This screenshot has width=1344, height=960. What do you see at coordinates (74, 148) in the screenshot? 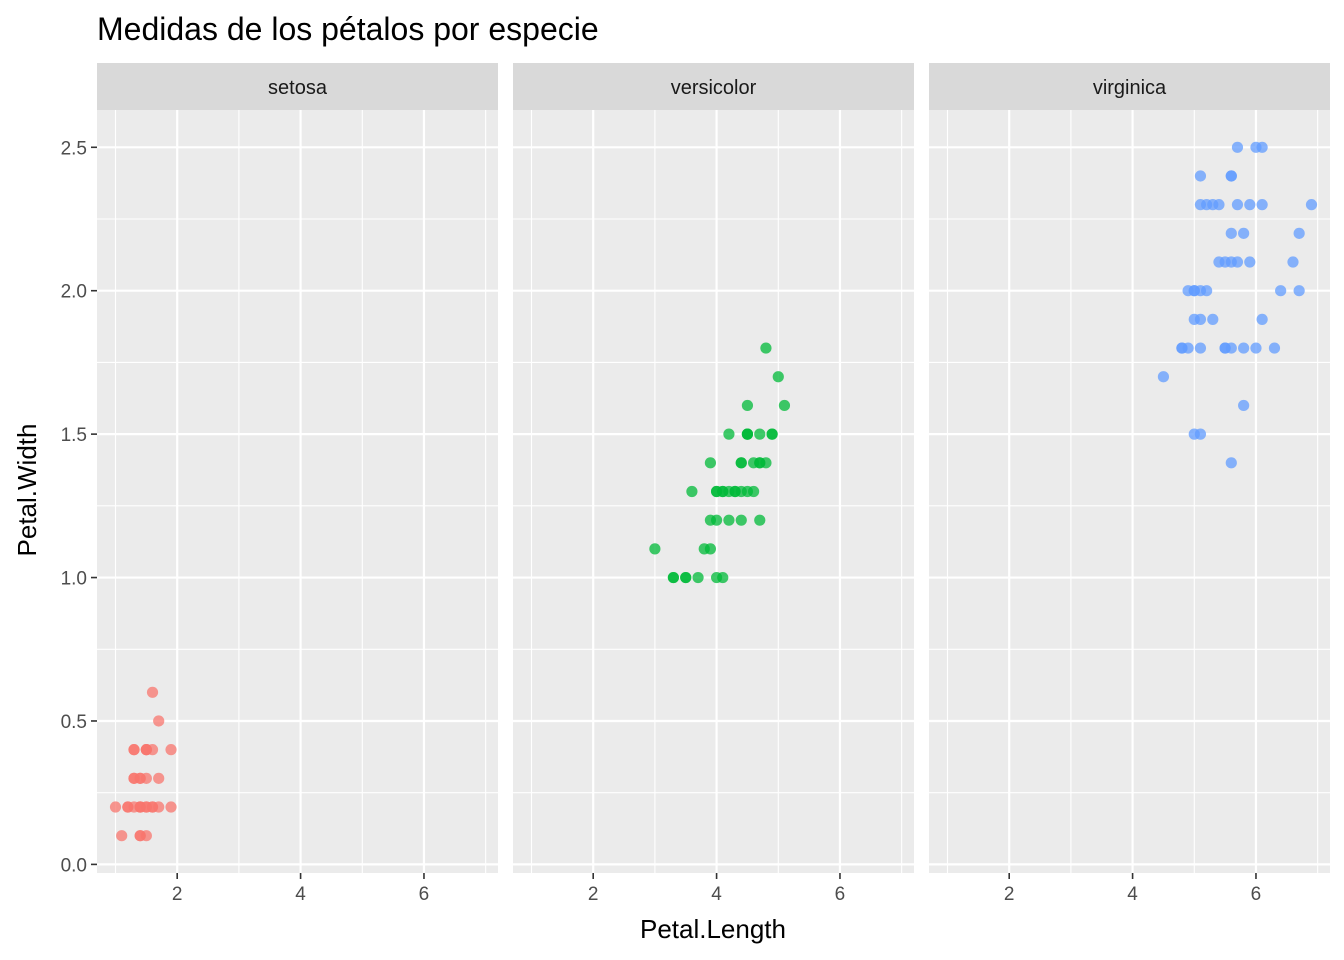
I see `y-tick-label: 2.5` at bounding box center [74, 148].